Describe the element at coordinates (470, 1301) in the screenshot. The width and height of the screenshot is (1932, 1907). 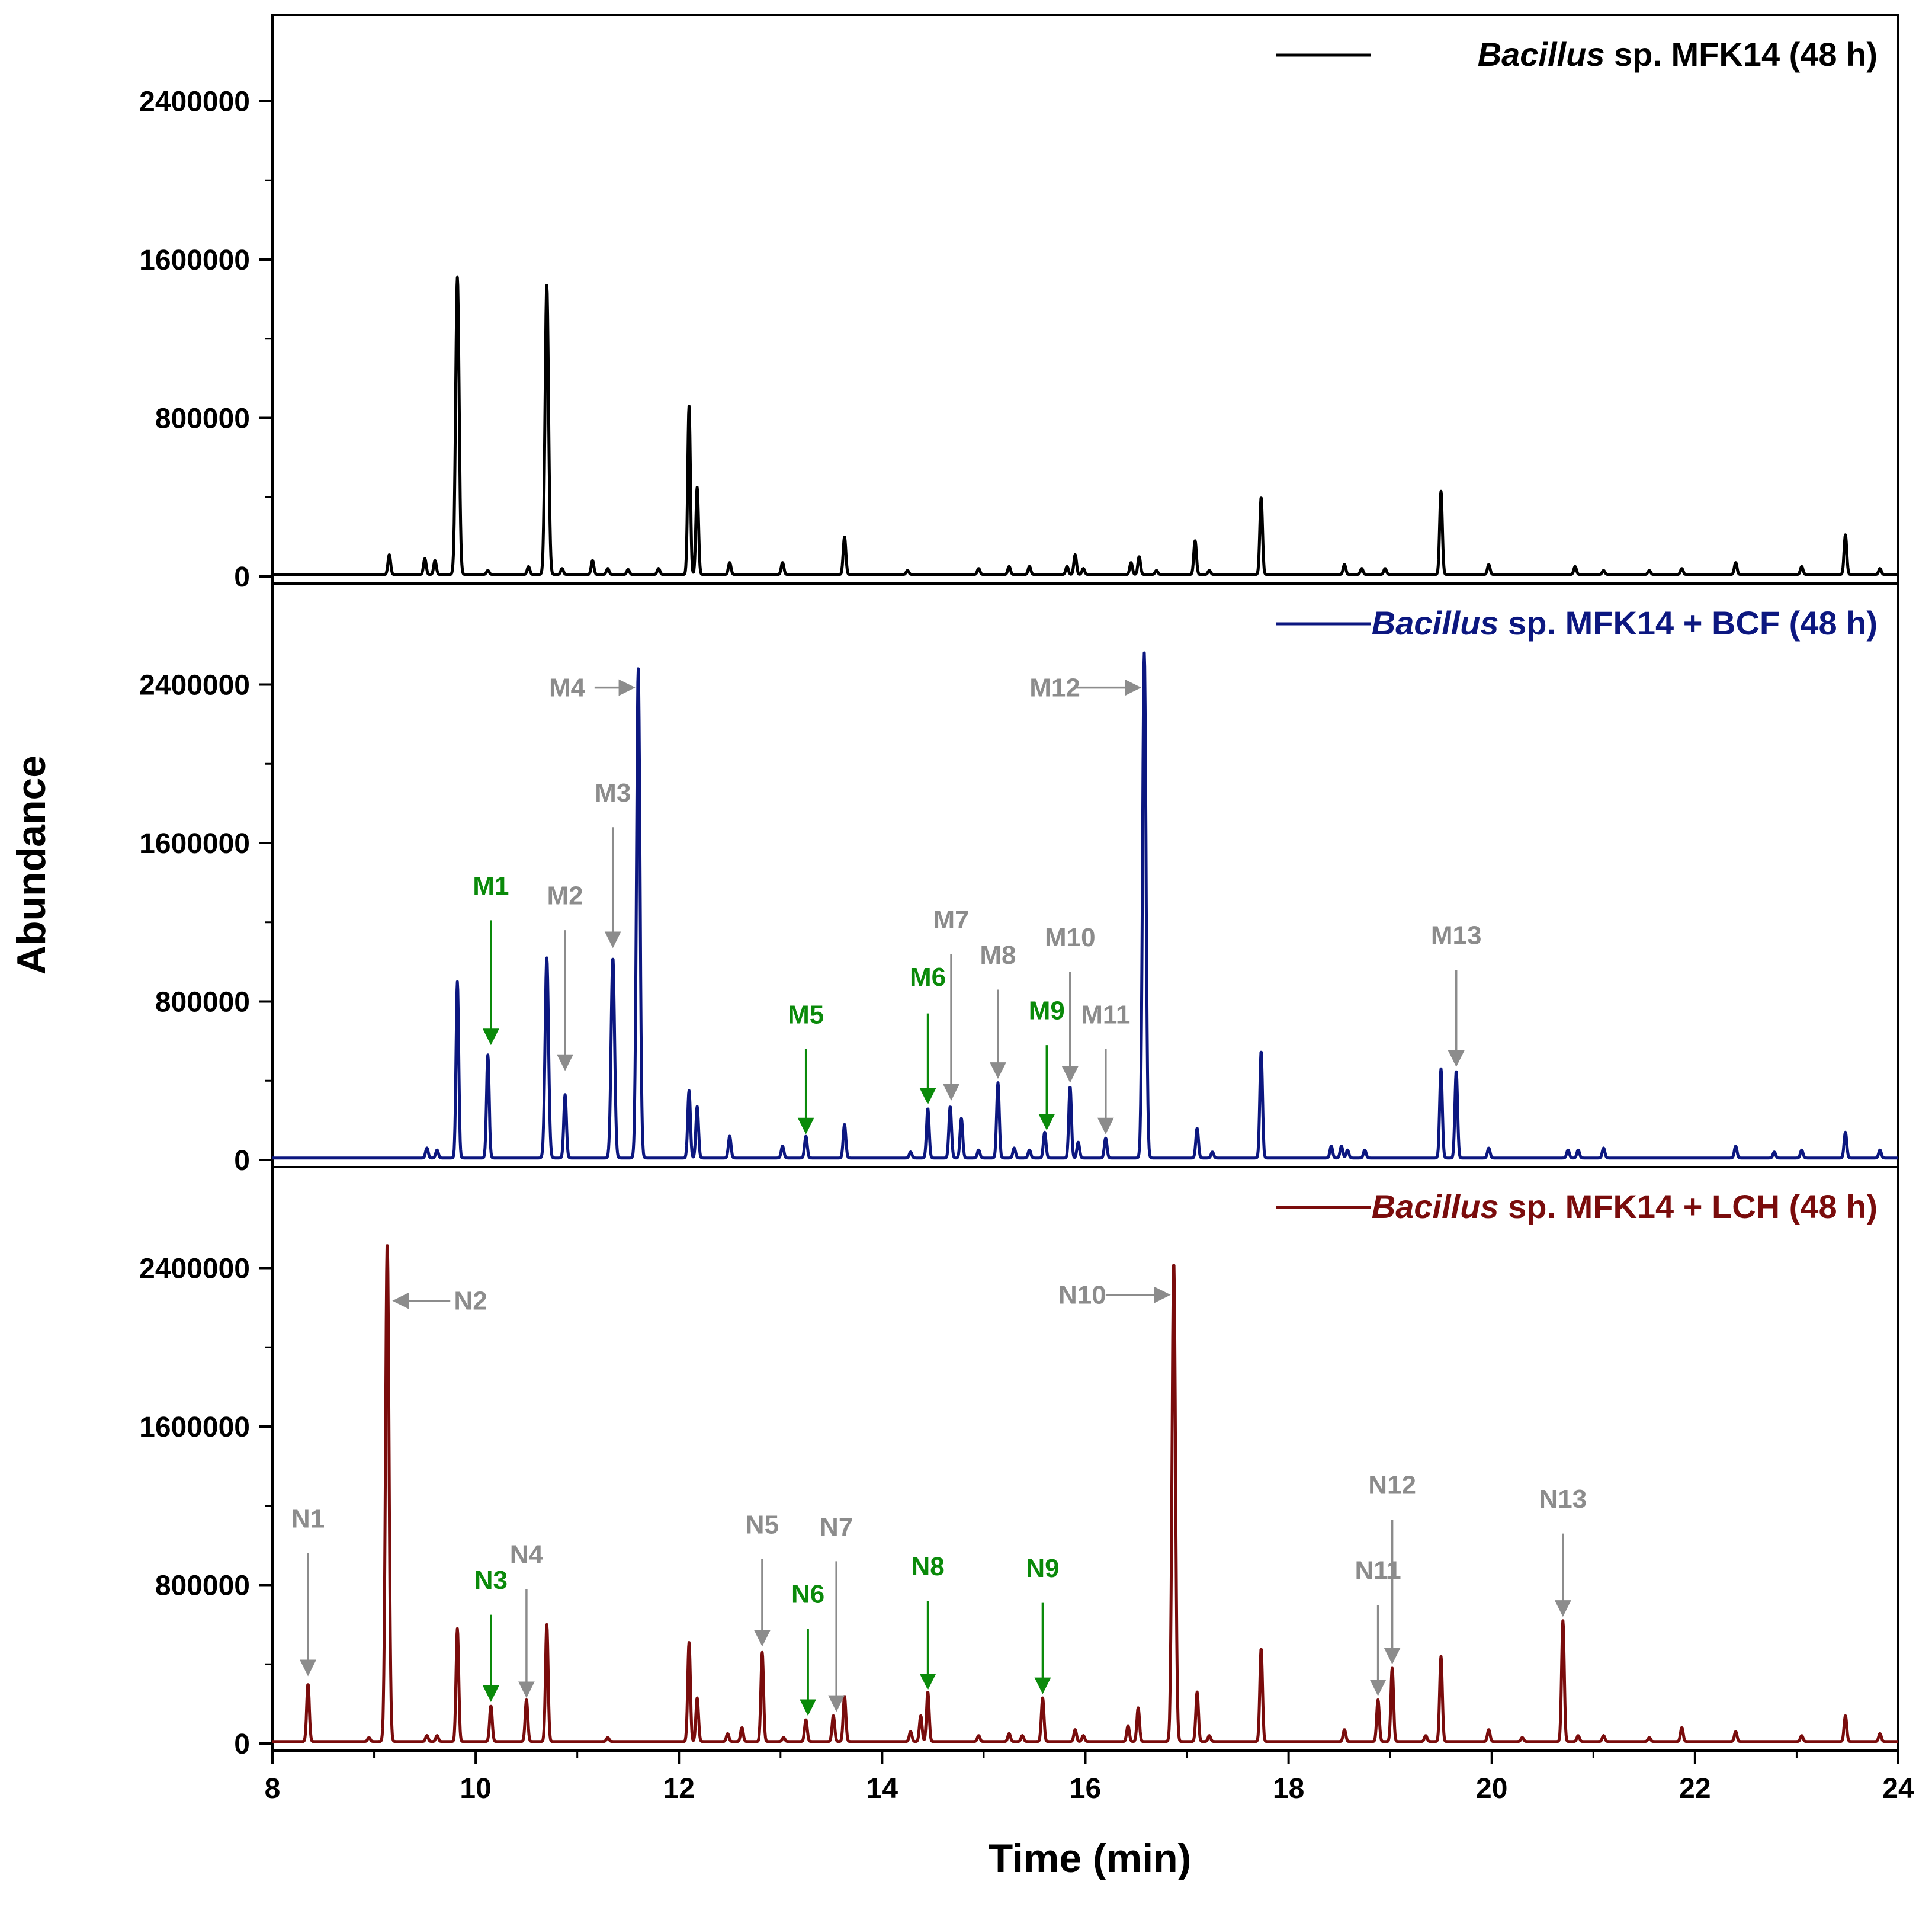
I see `annotation-label-N2: N2` at that location.